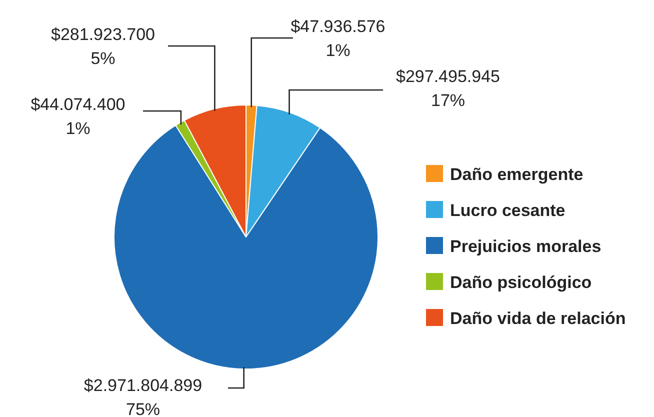  What do you see at coordinates (517, 174) in the screenshot?
I see `legend-label: Daño emergente` at bounding box center [517, 174].